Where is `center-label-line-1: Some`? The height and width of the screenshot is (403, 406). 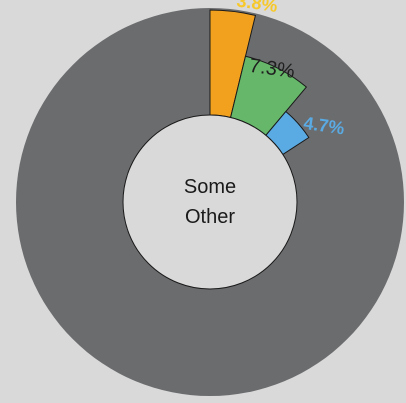
center-label-line-1: Some is located at coordinates (210, 187).